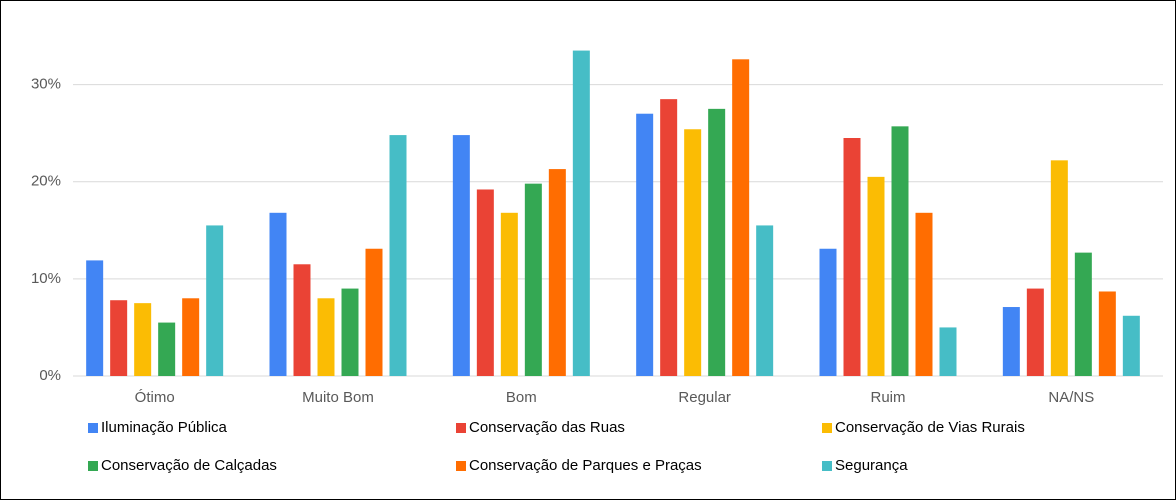 The image size is (1176, 500). I want to click on x-tick-label: Ótimo, so click(155, 397).